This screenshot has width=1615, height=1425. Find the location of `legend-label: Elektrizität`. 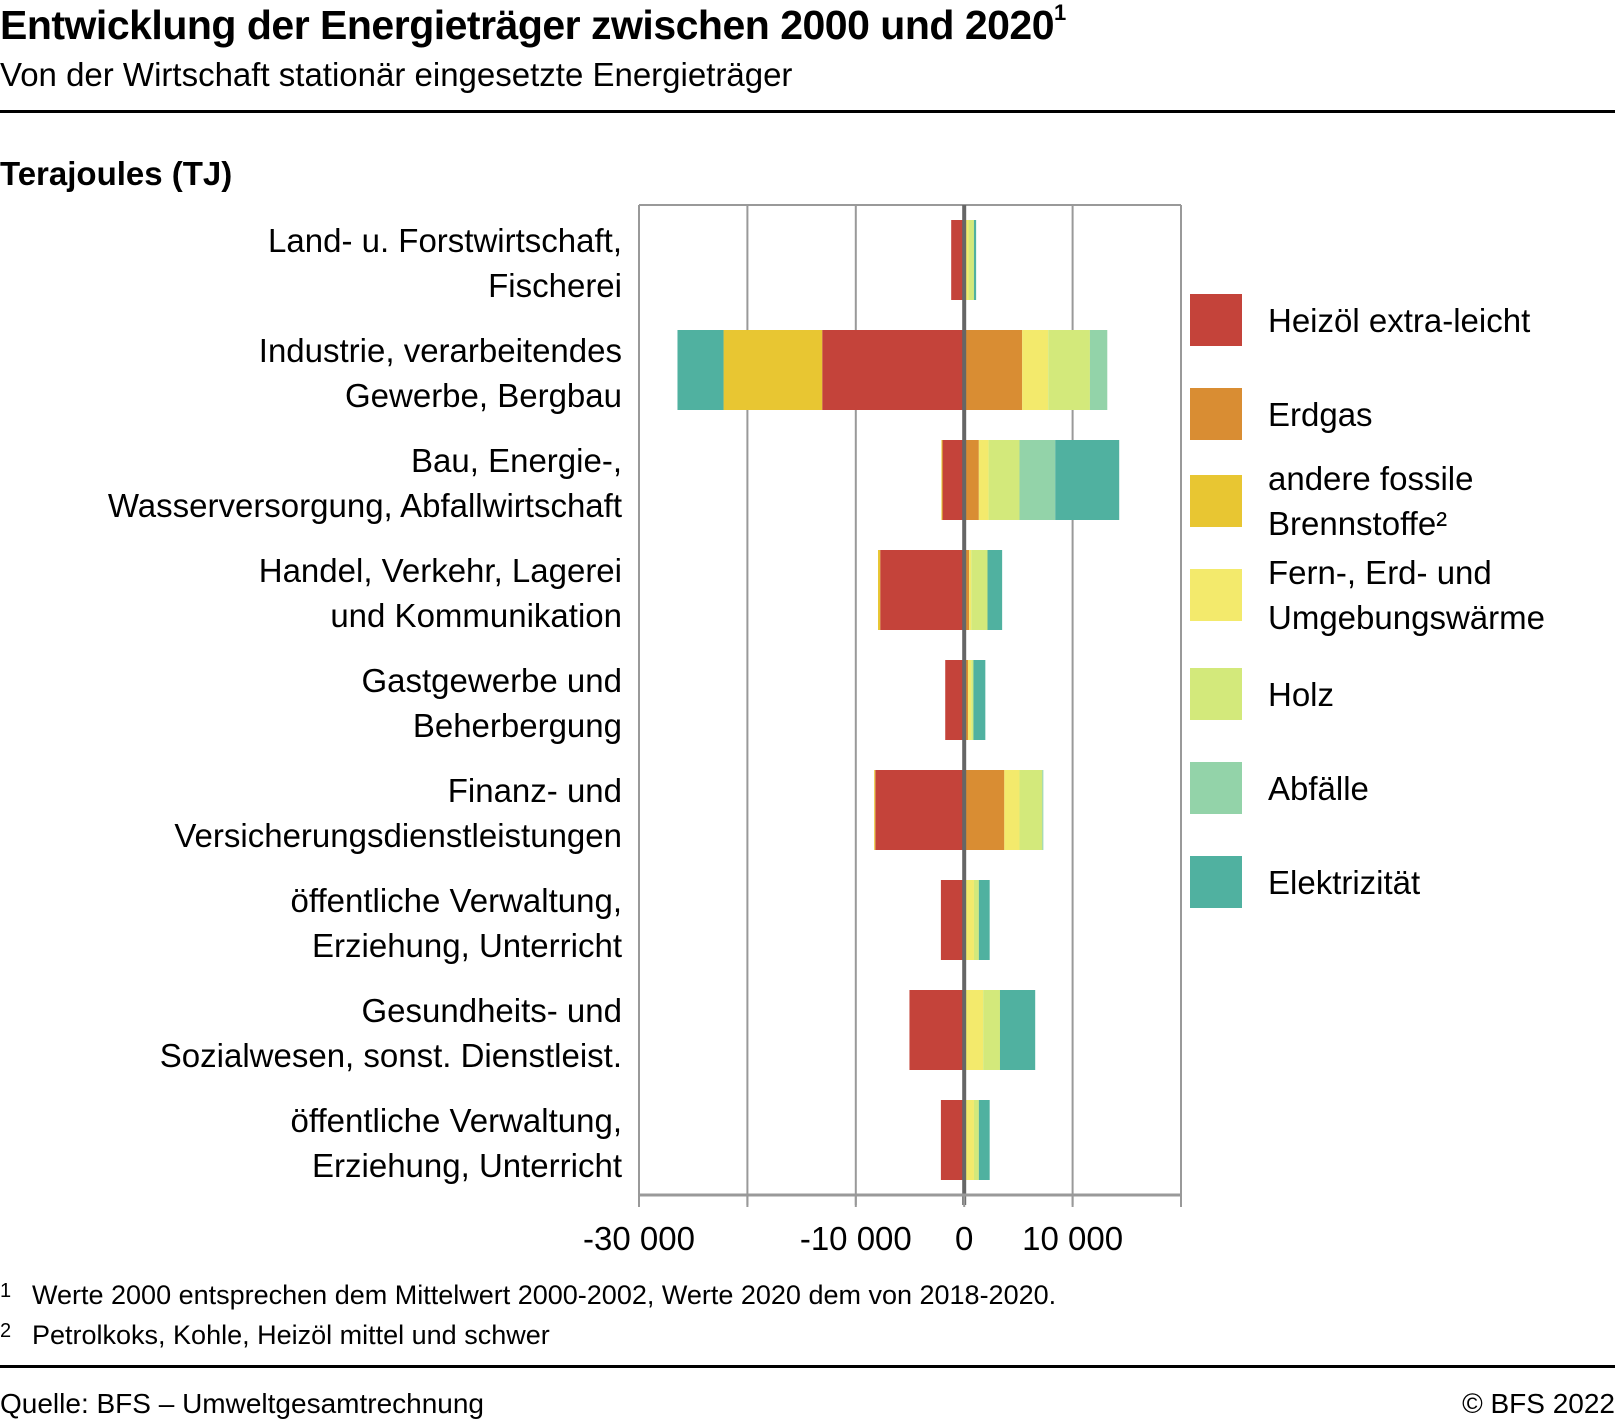

legend-label: Elektrizität is located at coordinates (1344, 882).